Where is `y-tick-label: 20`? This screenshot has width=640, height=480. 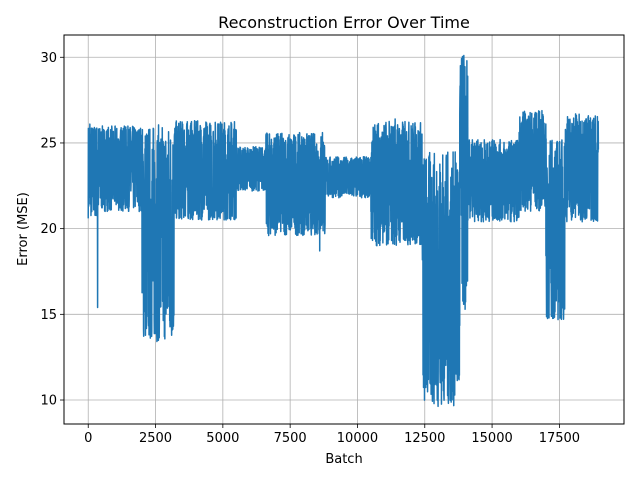 y-tick-label: 20 is located at coordinates (48, 229).